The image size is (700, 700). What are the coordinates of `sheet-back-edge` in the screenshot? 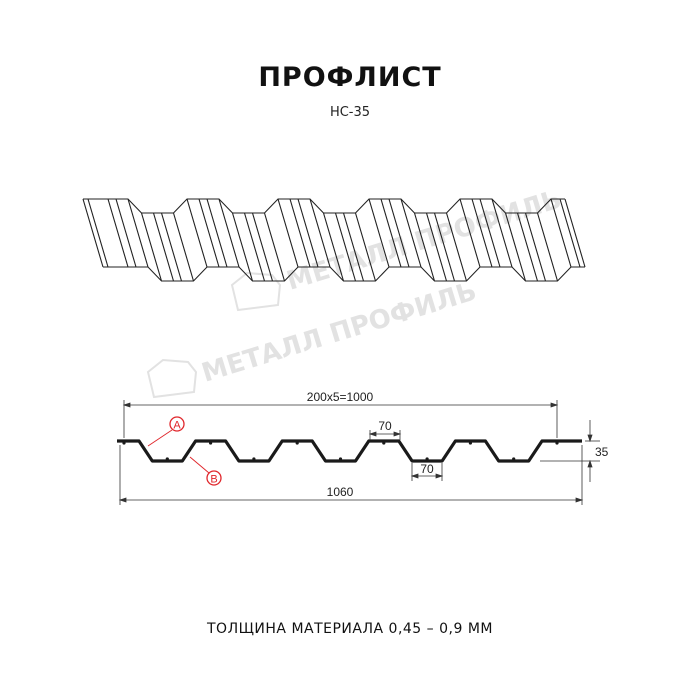 It's located at (344, 274).